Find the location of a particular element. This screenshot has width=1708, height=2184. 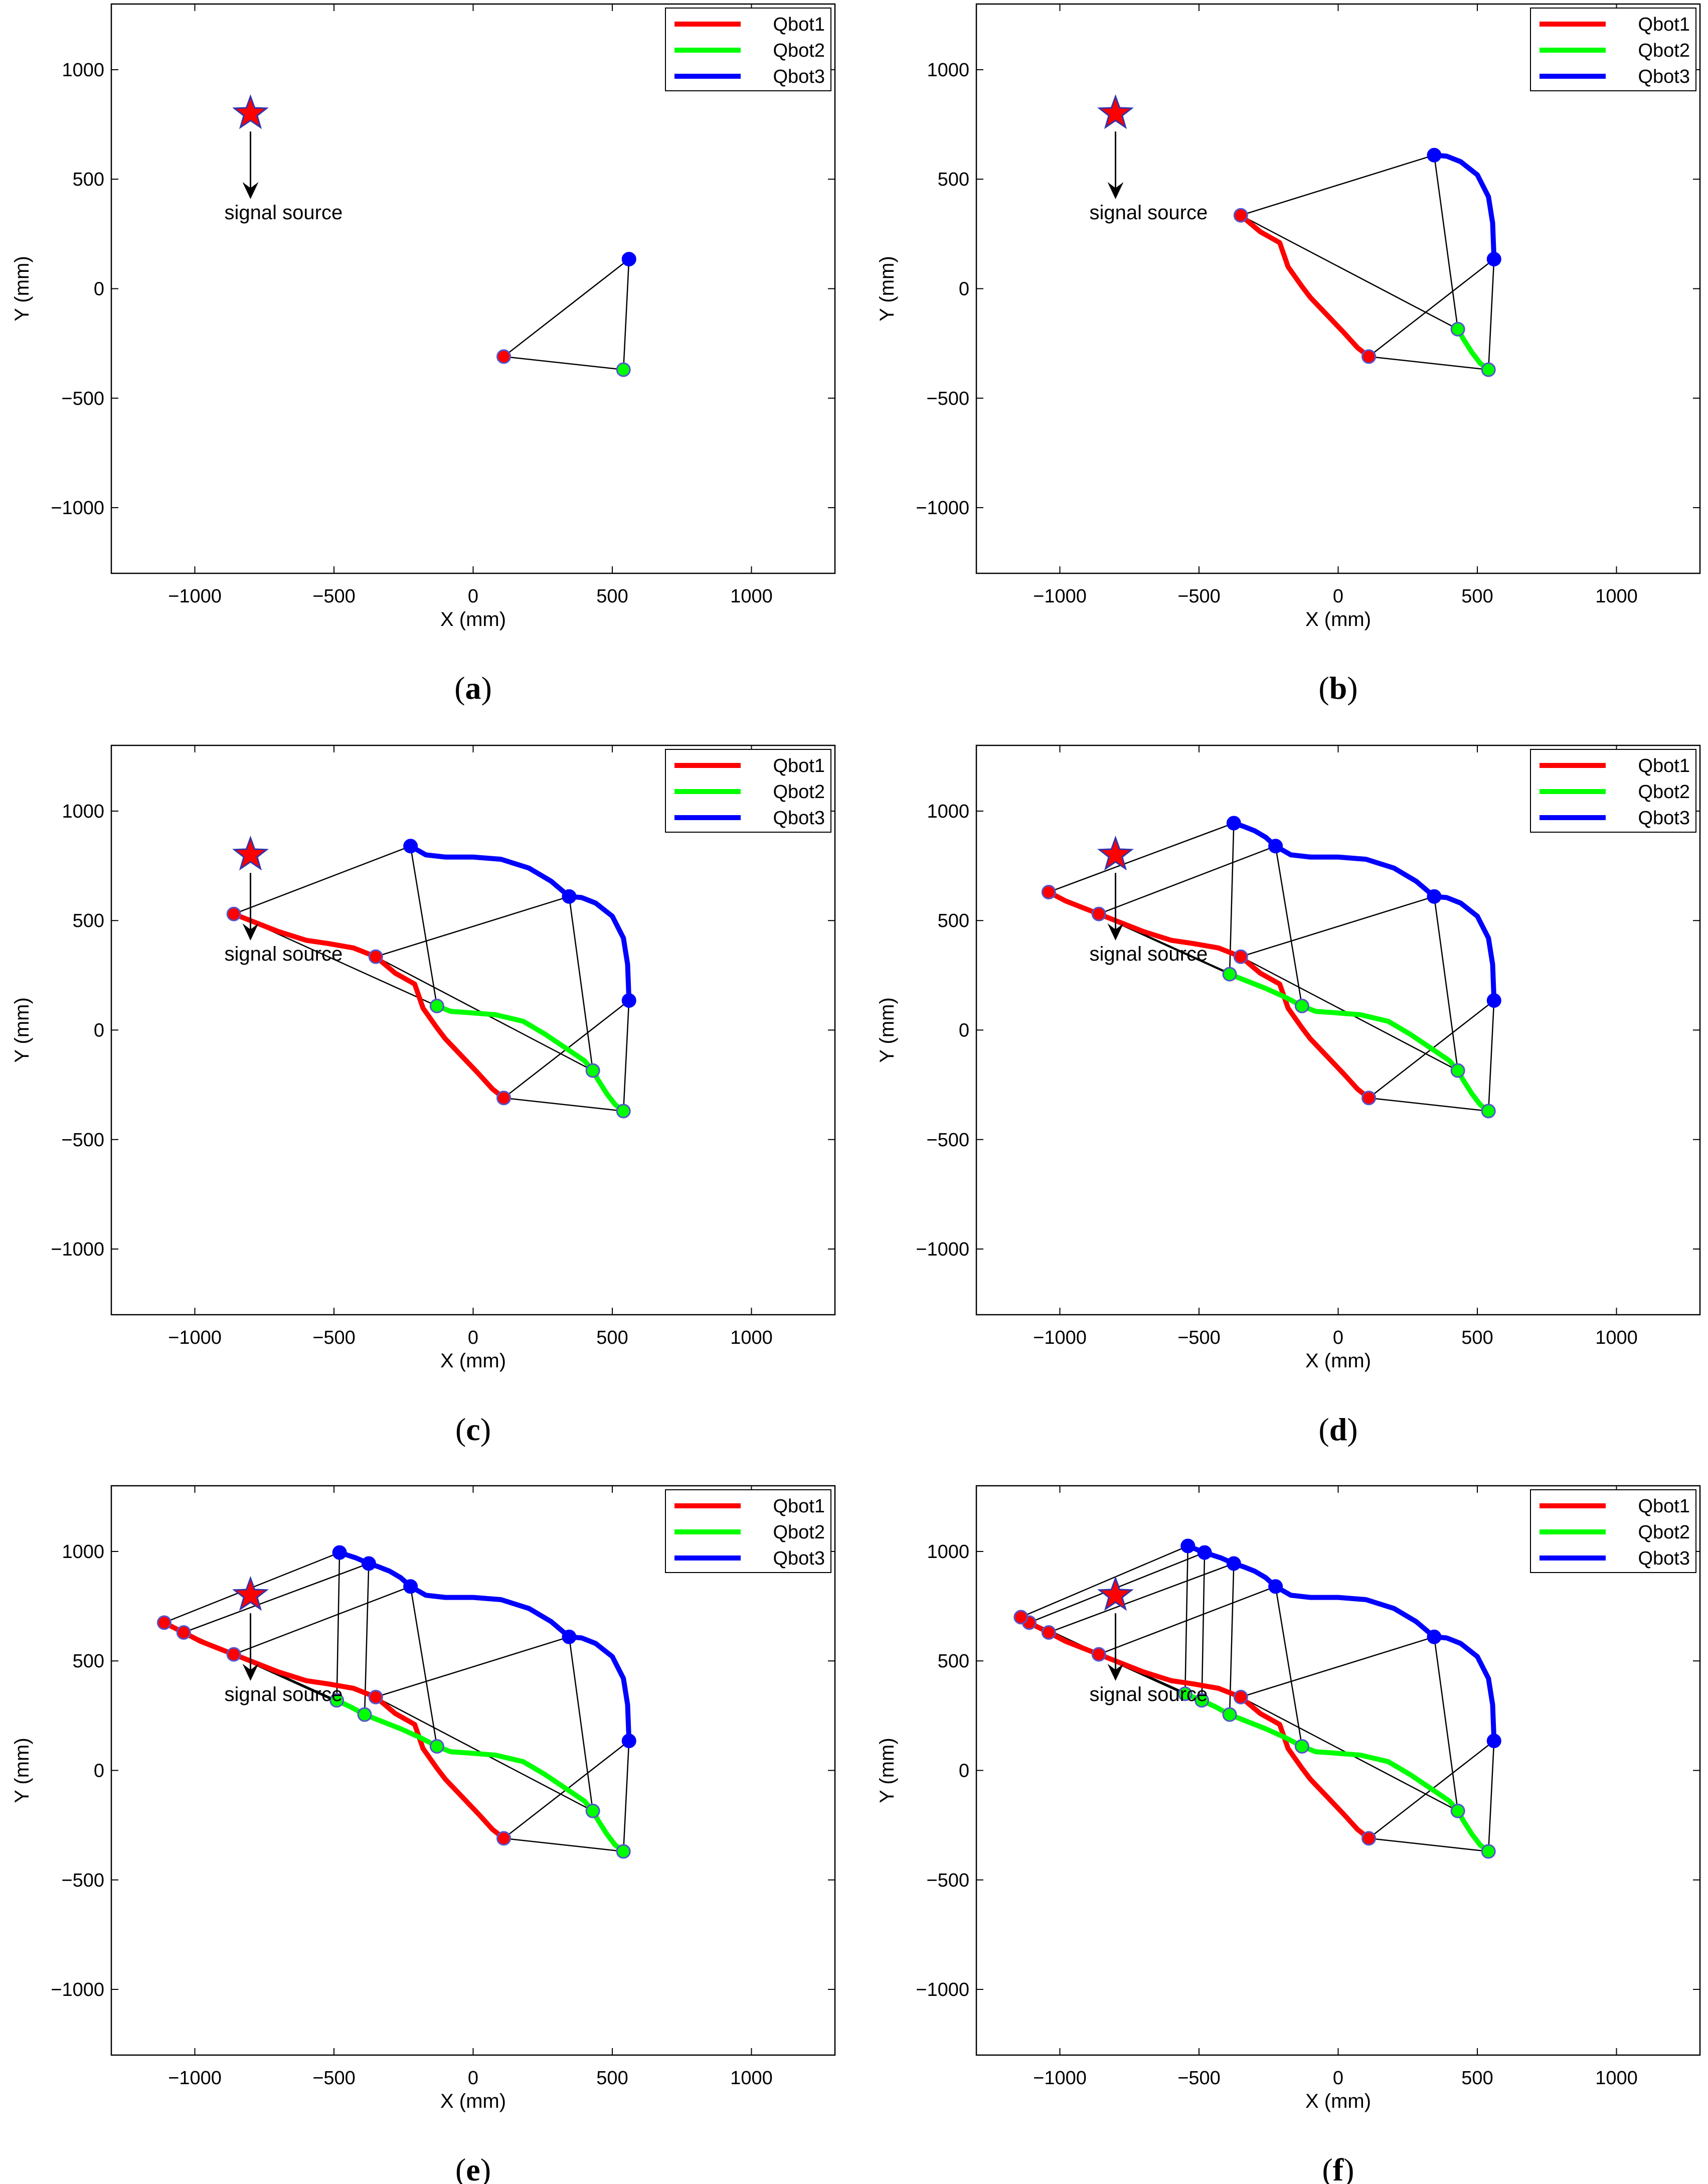

subplot-caption: (d) is located at coordinates (1337, 1429).